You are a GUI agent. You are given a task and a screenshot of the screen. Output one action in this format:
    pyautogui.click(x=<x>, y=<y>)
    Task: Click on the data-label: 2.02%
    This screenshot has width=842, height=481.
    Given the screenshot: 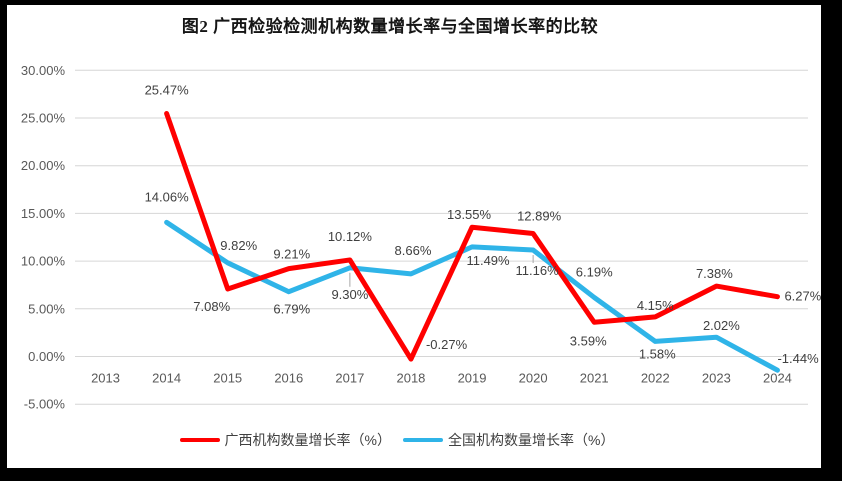 What is the action you would take?
    pyautogui.click(x=721, y=325)
    